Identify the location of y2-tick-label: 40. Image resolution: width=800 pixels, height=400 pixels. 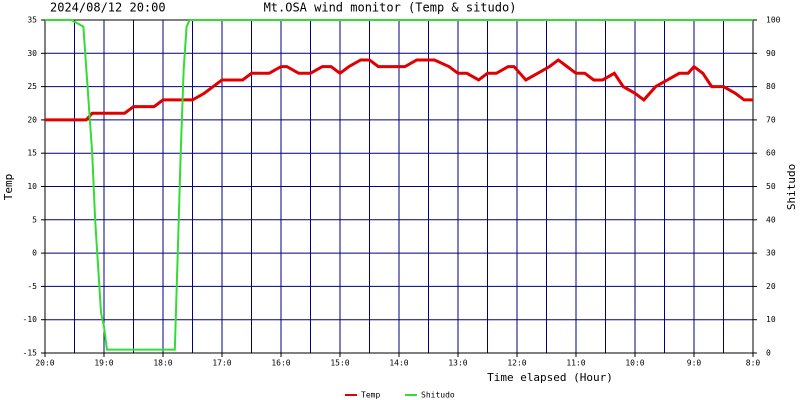
(771, 219).